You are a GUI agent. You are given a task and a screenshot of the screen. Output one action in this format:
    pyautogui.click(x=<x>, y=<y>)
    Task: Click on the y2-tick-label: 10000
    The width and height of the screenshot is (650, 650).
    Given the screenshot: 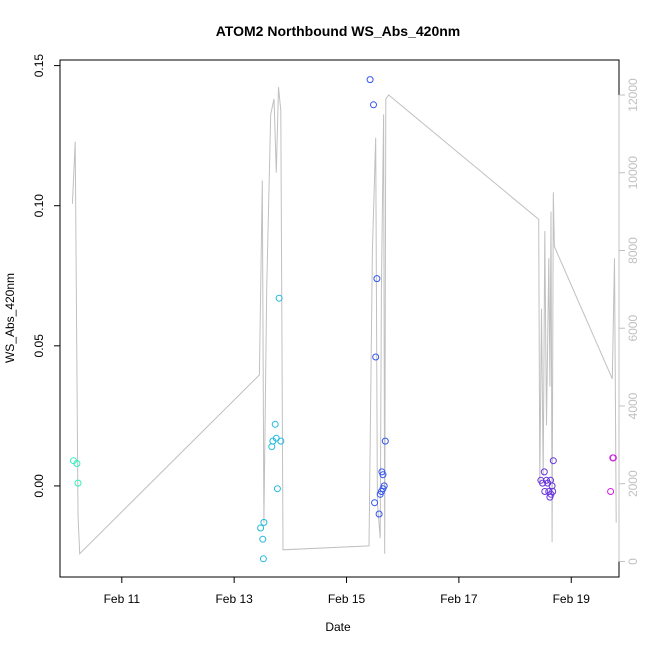 What is the action you would take?
    pyautogui.click(x=633, y=173)
    